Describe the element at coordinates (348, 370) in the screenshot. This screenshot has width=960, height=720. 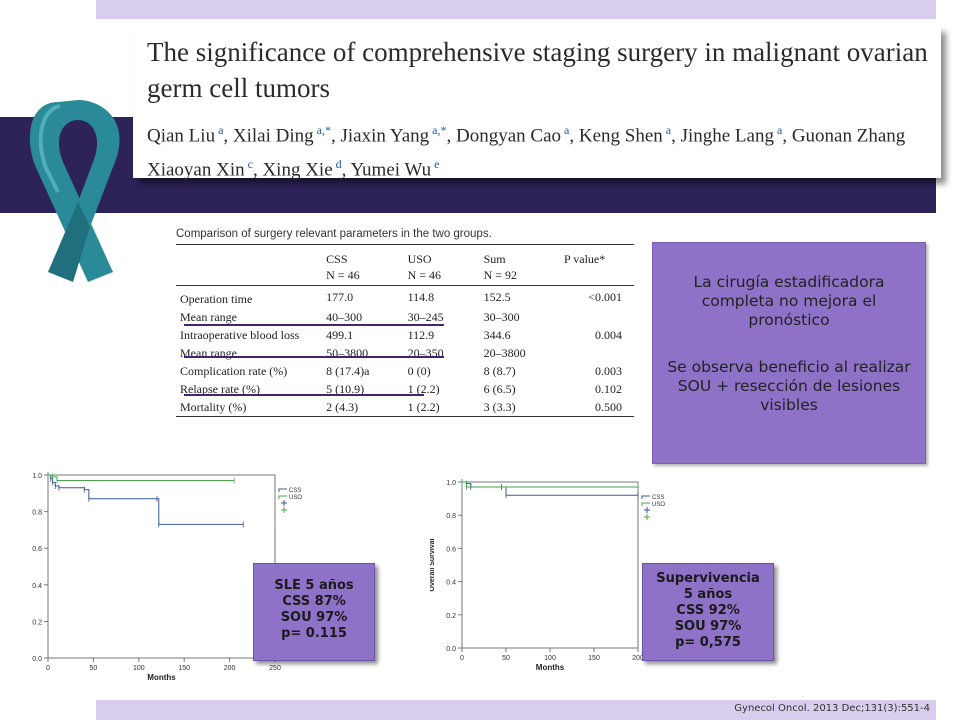
I see `table-cell: 8 (17.4)a` at that location.